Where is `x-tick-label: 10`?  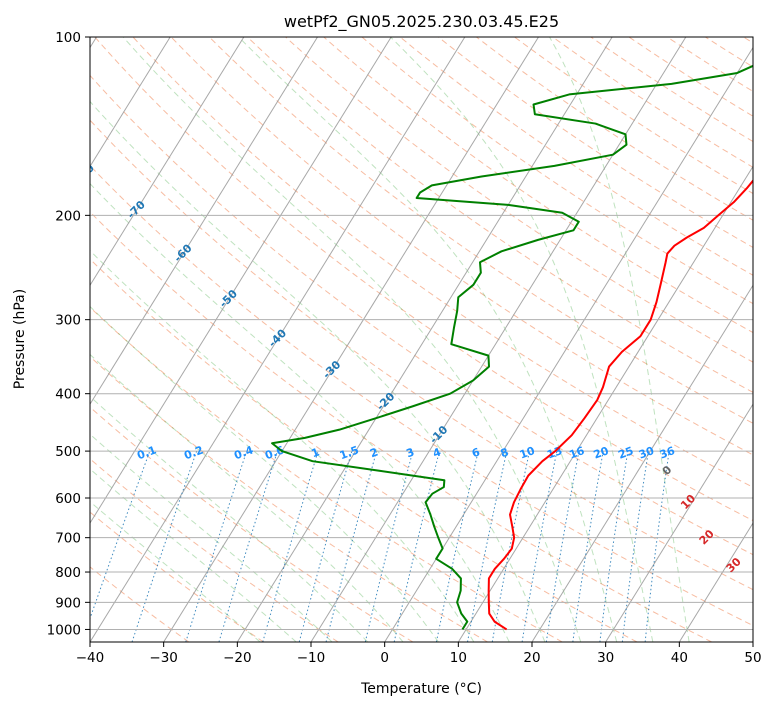 x-tick-label: 10 is located at coordinates (458, 658).